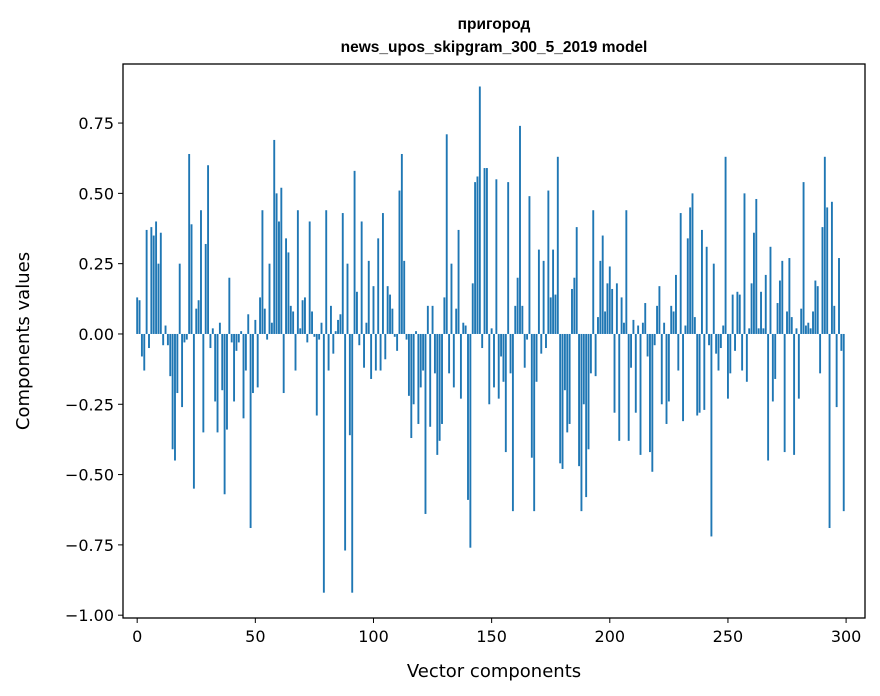  What do you see at coordinates (496, 632) in the screenshot?
I see `x-axis-ticks: 0 50 100 150 200 250 300` at bounding box center [496, 632].